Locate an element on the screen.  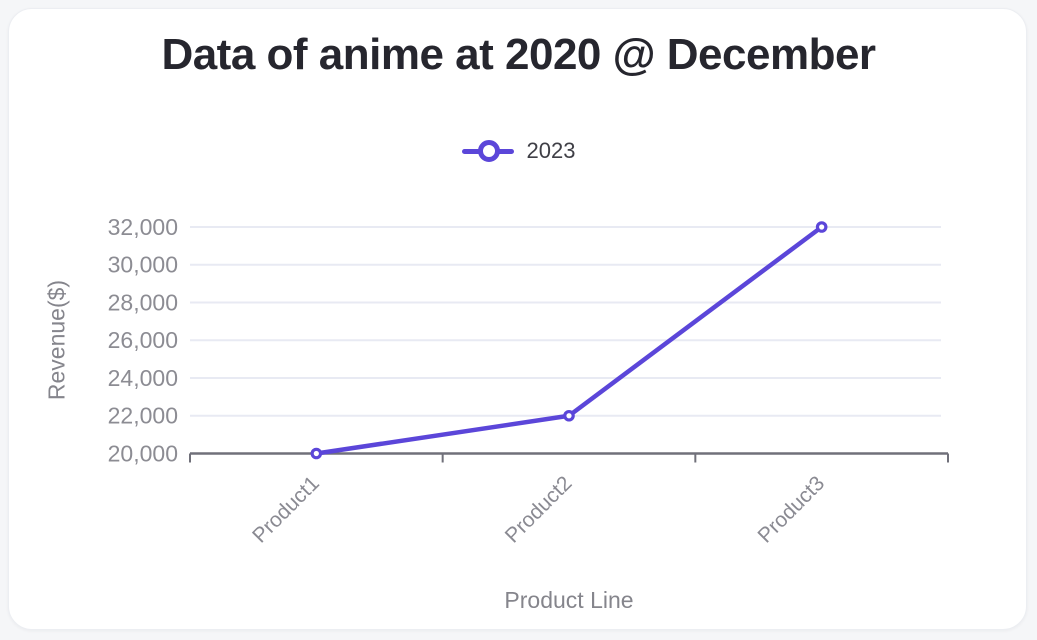
y-tick-label: 22,000 is located at coordinates (143, 416).